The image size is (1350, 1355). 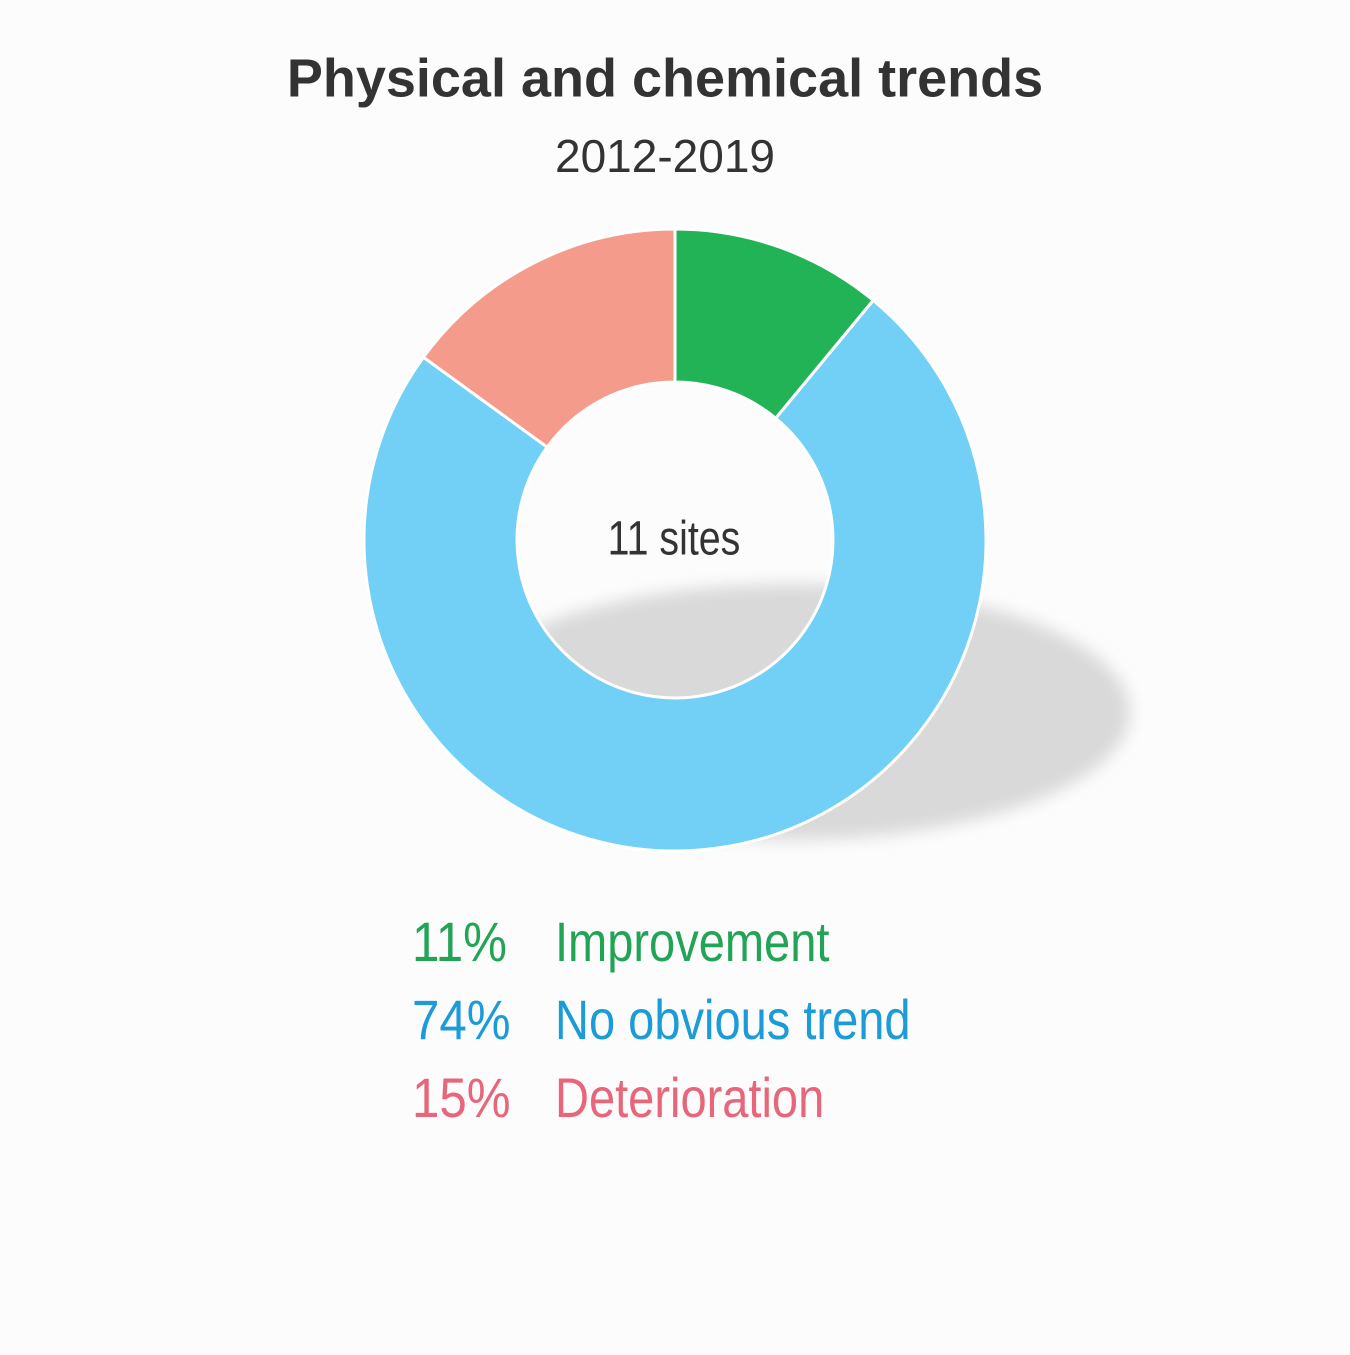 What do you see at coordinates (461, 1098) in the screenshot?
I see `legend-value: 15%` at bounding box center [461, 1098].